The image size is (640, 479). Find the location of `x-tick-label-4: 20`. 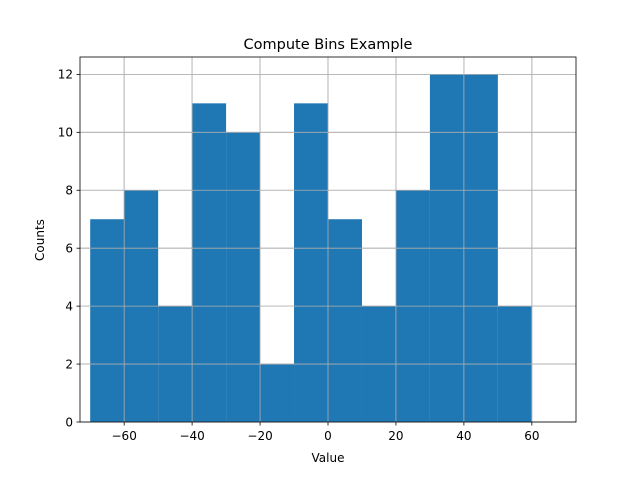

x-tick-label-4: 20 is located at coordinates (395, 436).